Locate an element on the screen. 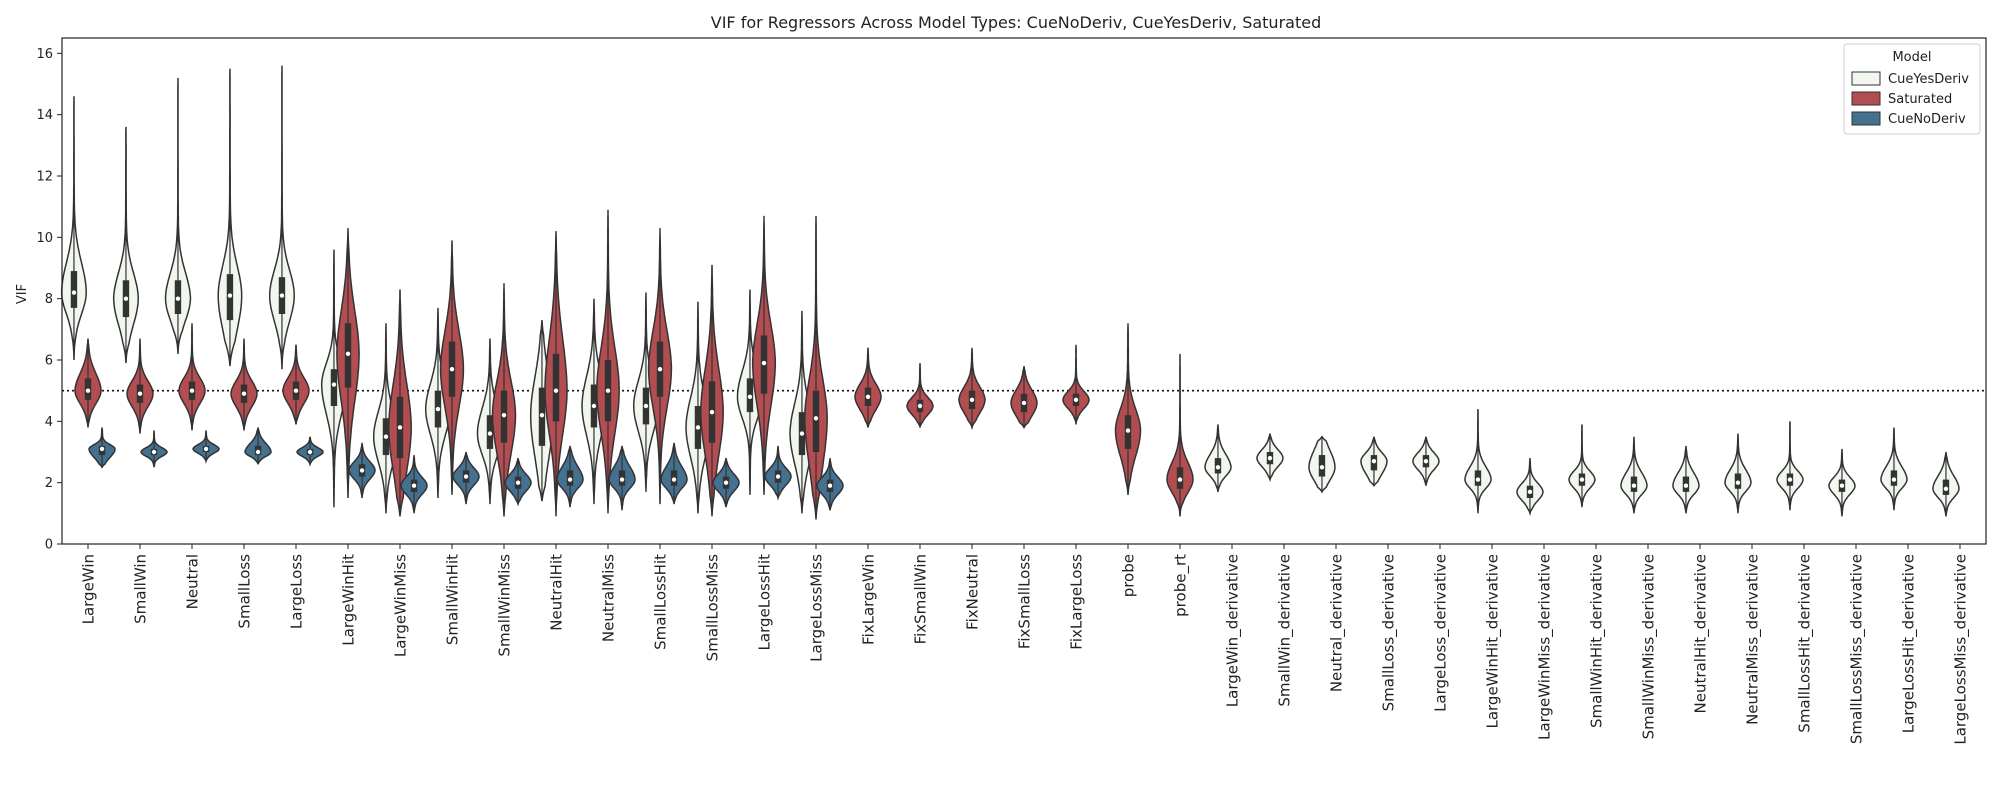 This screenshot has height=804, width=2000. x-tick-label: Neutral_derivative is located at coordinates (1337, 623).